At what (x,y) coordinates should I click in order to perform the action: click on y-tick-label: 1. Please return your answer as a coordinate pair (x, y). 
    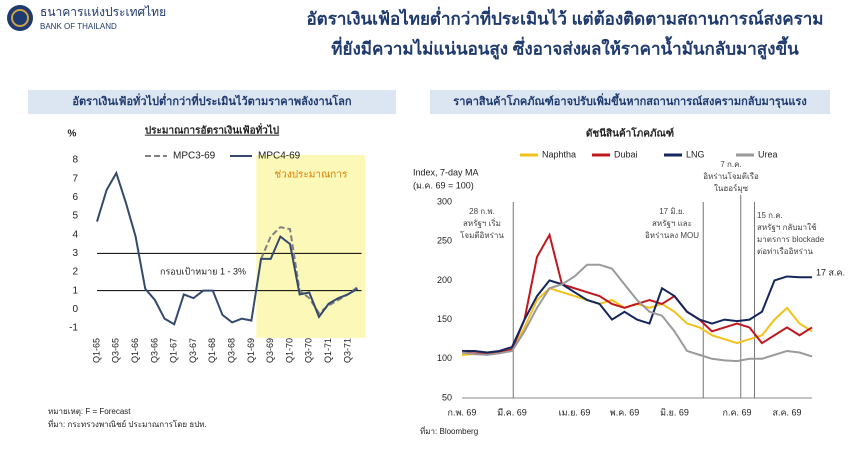
    Looking at the image, I should click on (75, 290).